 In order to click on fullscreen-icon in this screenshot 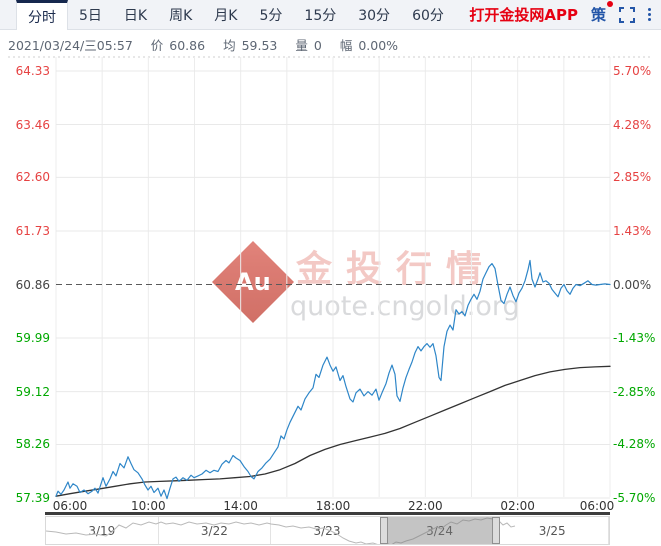, I will do `click(627, 14)`.